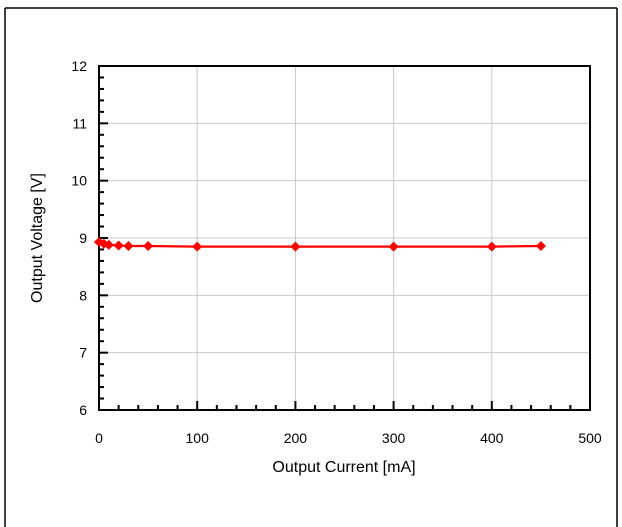 This screenshot has width=622, height=527. I want to click on x-tick-label: 300, so click(394, 438).